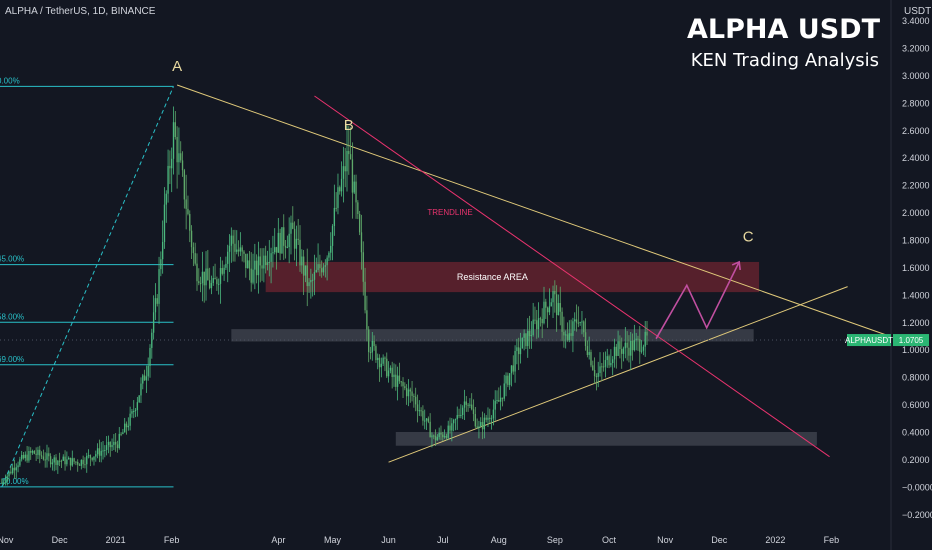 The width and height of the screenshot is (932, 550). What do you see at coordinates (492, 335) in the screenshot?
I see `support-zone` at bounding box center [492, 335].